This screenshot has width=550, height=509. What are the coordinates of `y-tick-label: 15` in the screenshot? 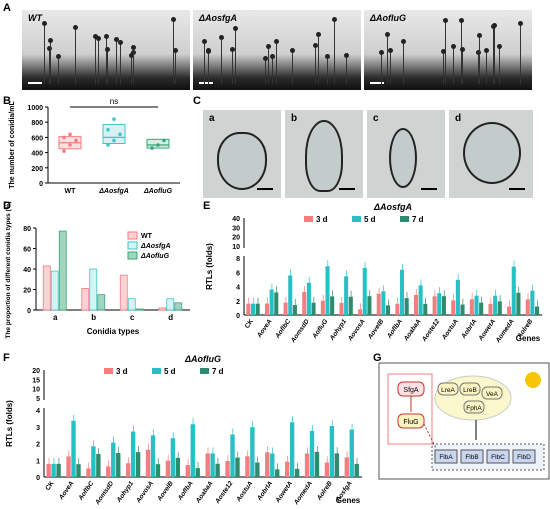 It's located at (36, 380).